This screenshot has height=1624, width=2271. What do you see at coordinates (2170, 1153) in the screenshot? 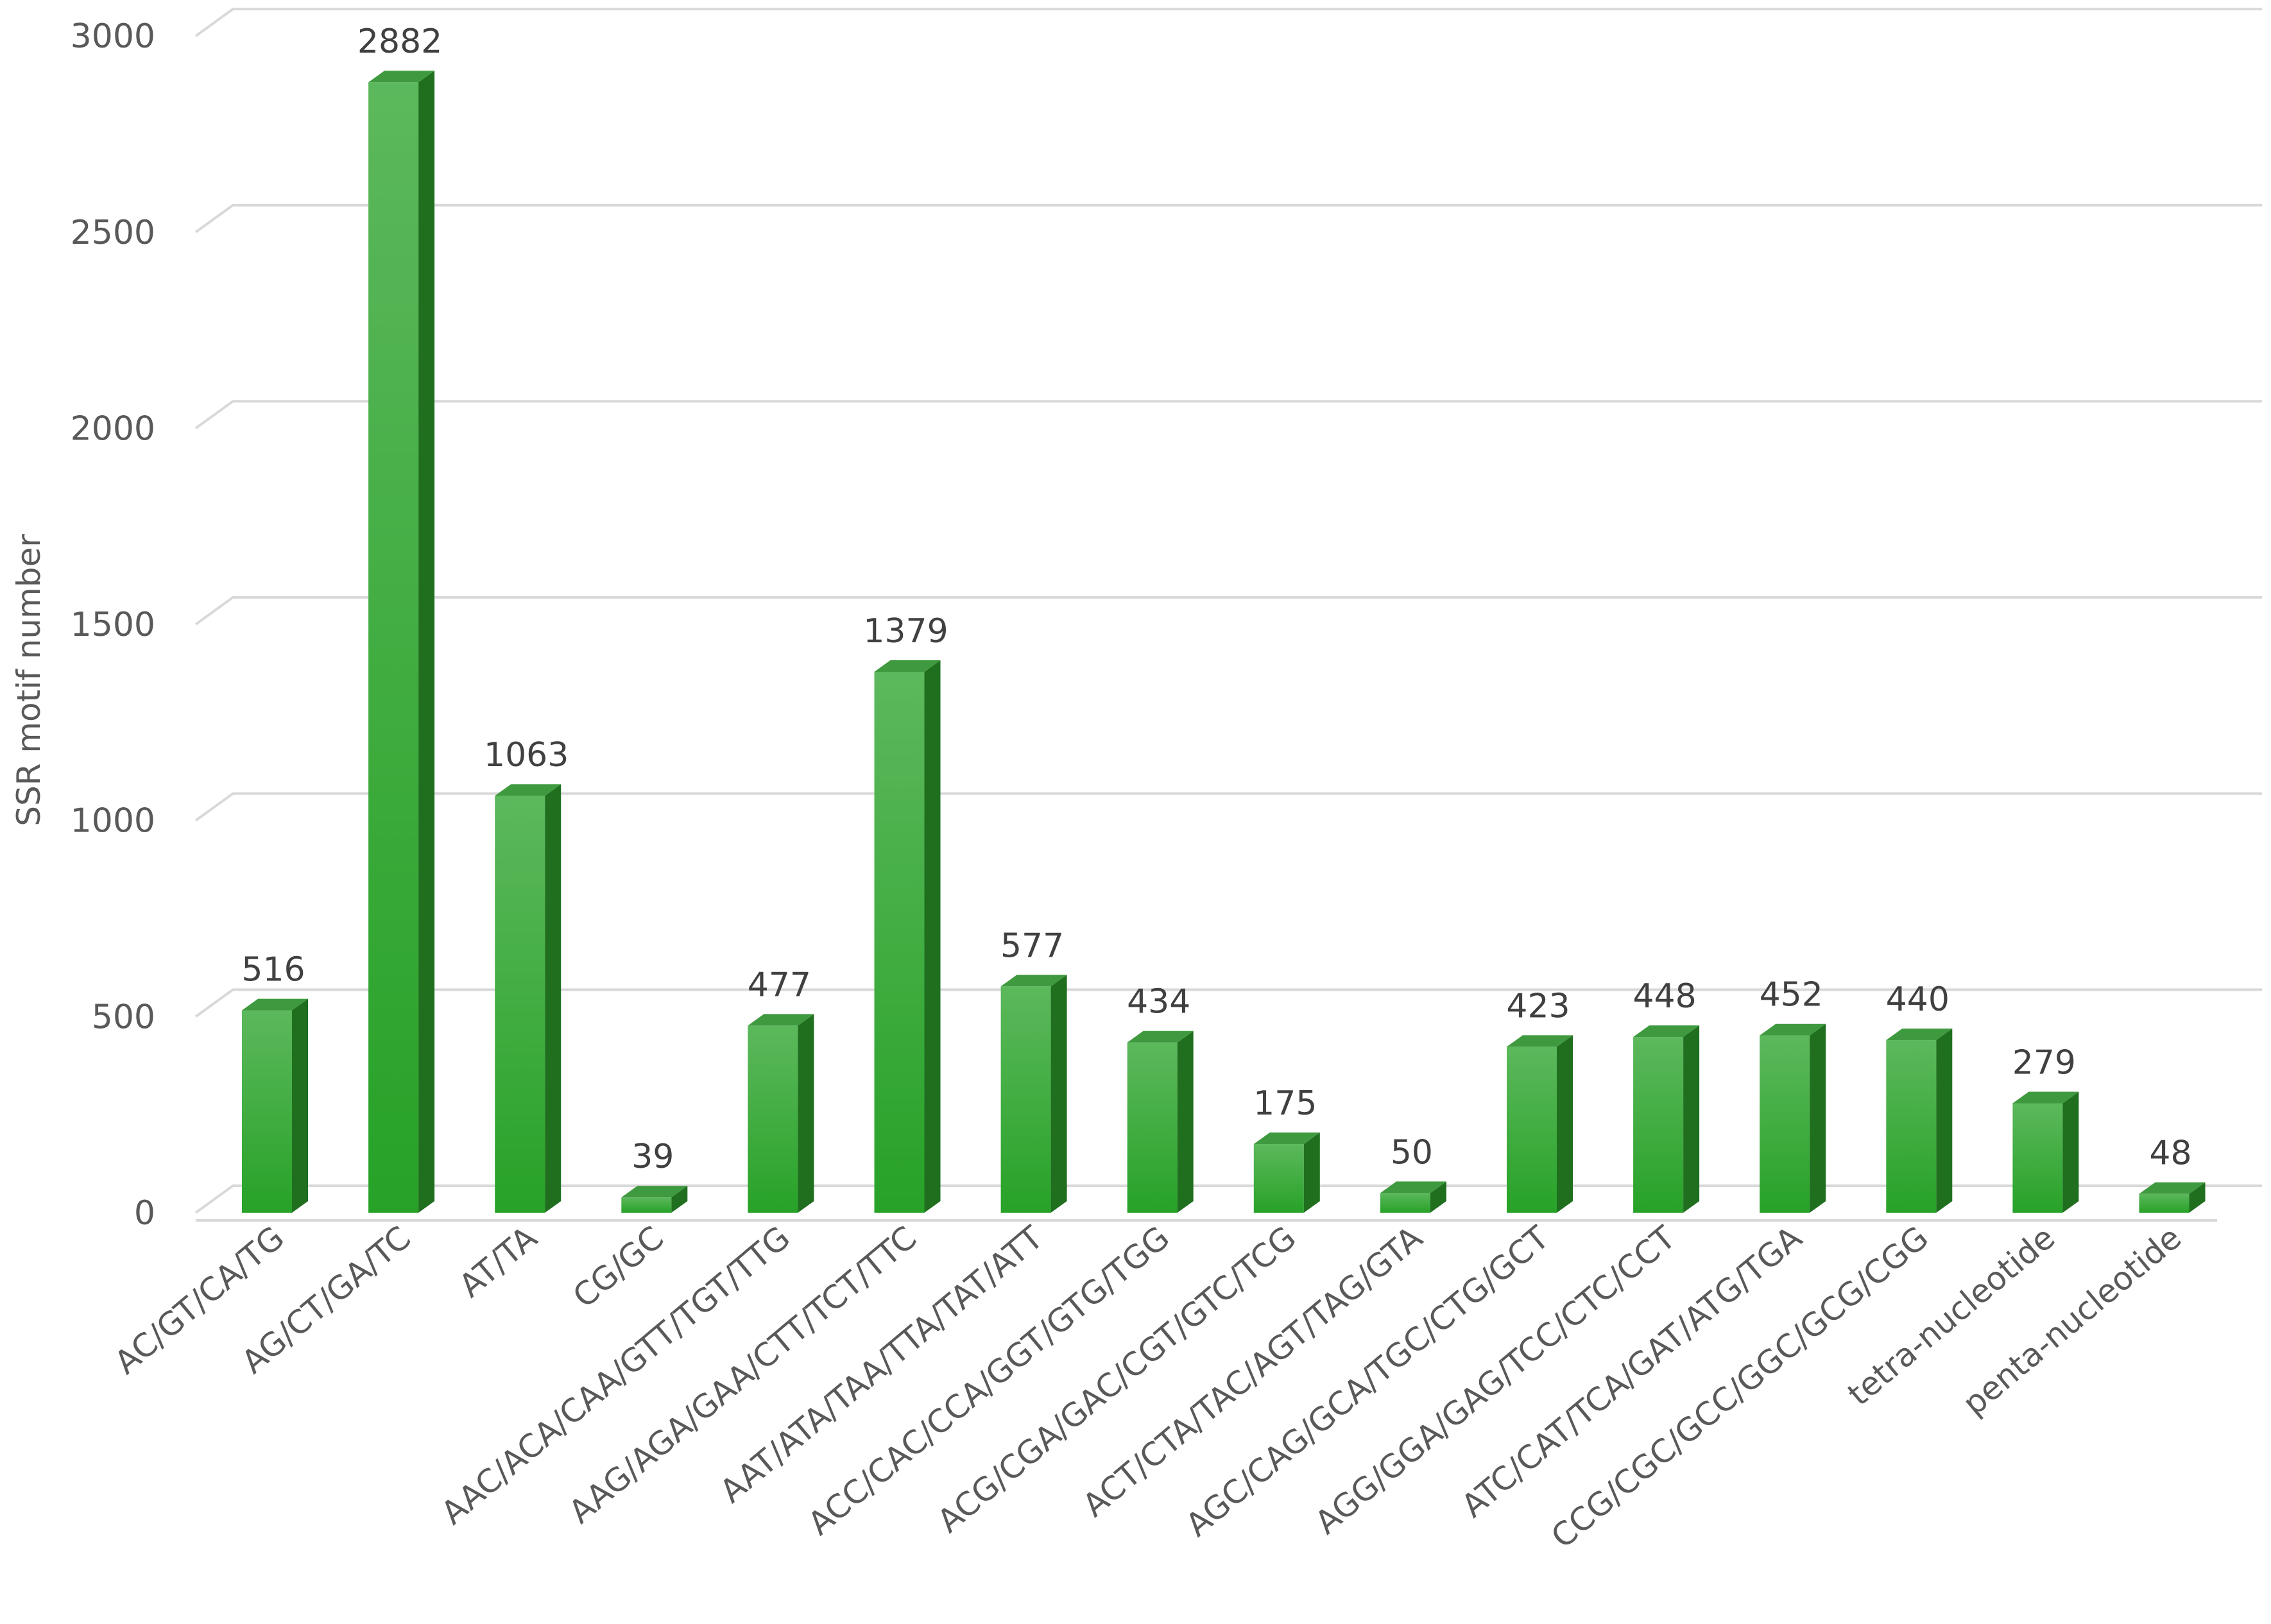
I see `data-label: 48` at bounding box center [2170, 1153].